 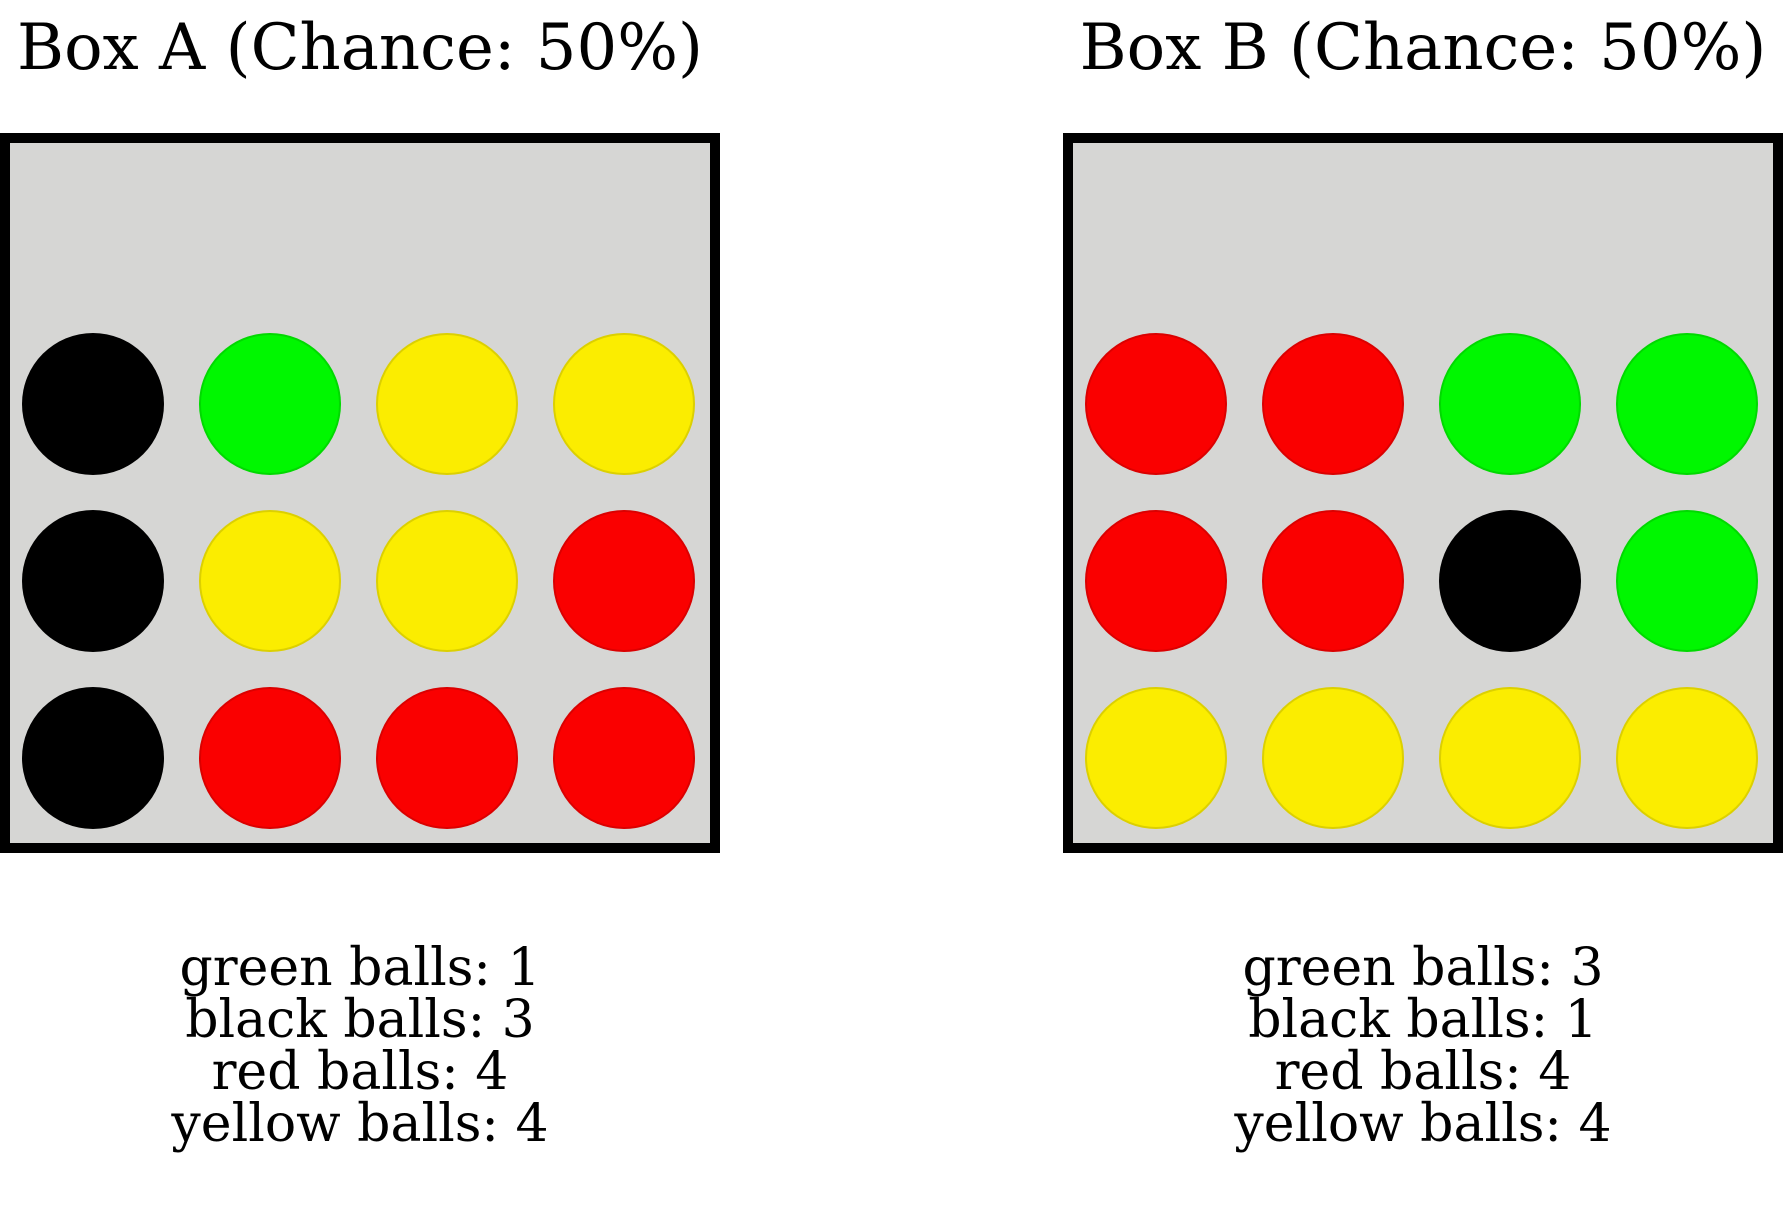 I want to click on box-a-red-count: red balls: 4, so click(x=360, y=1072).